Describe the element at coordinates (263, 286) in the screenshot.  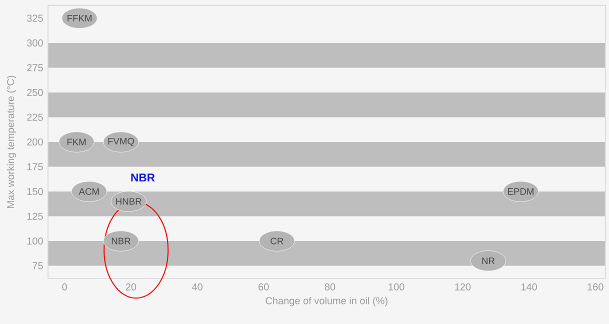
I see `x-tick-label: 60` at that location.